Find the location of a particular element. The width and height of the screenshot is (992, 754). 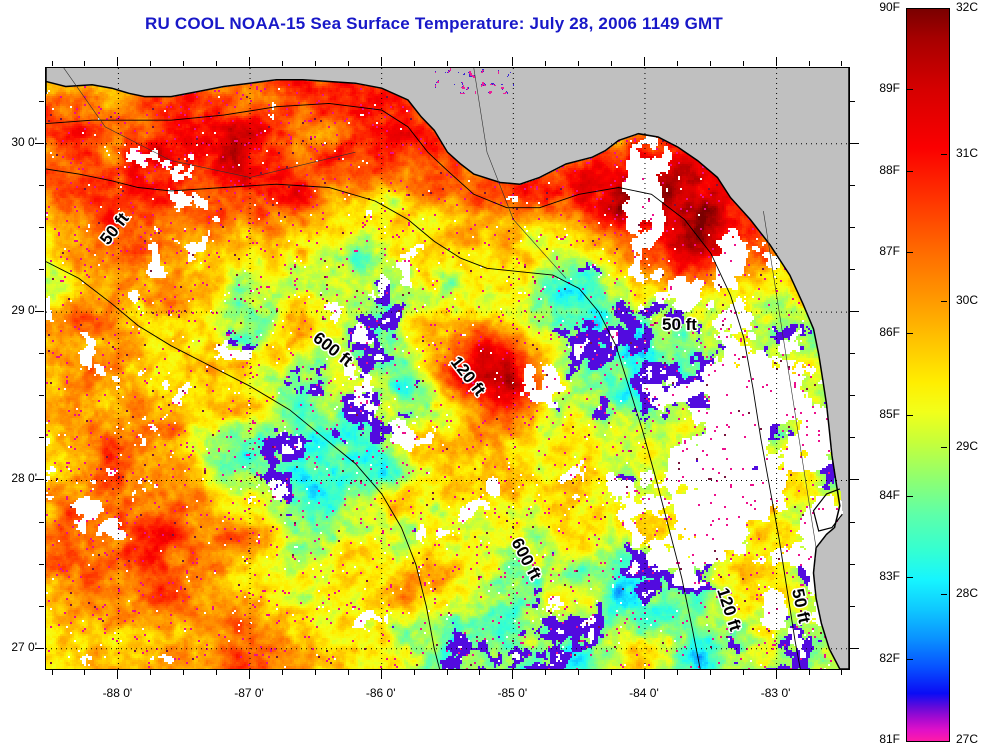

contour-label-text: 50 ft is located at coordinates (114, 229).